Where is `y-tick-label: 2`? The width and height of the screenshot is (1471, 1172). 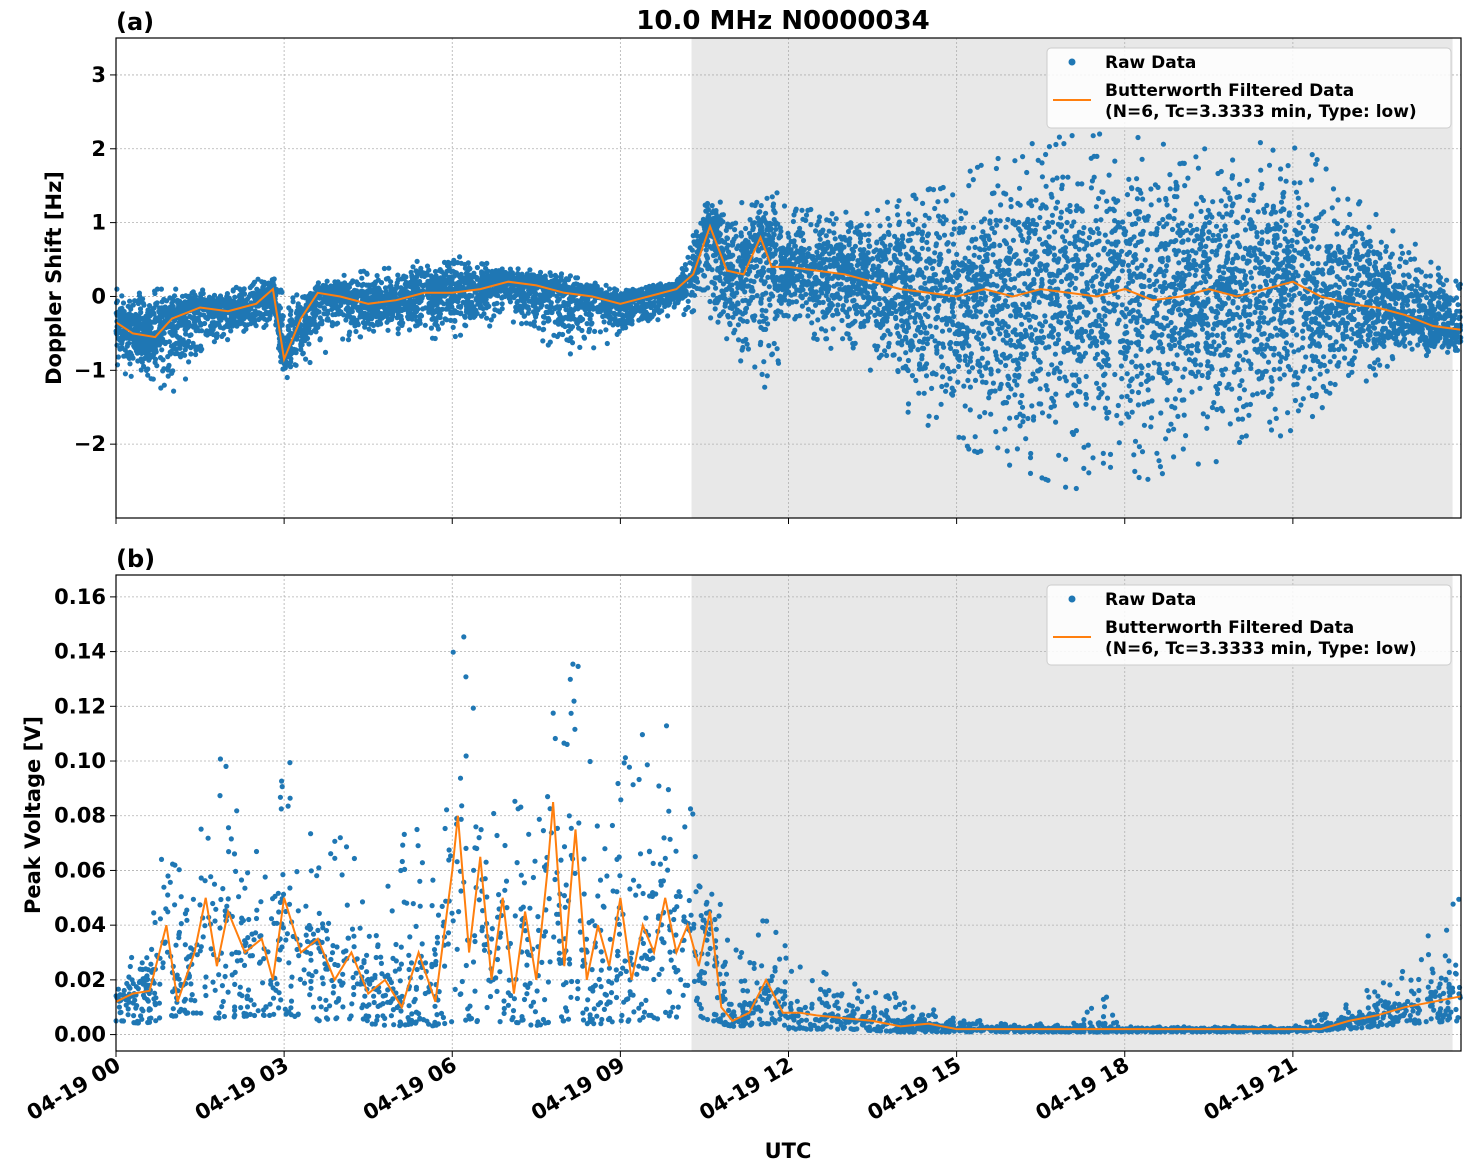 y-tick-label: 2 is located at coordinates (98, 149).